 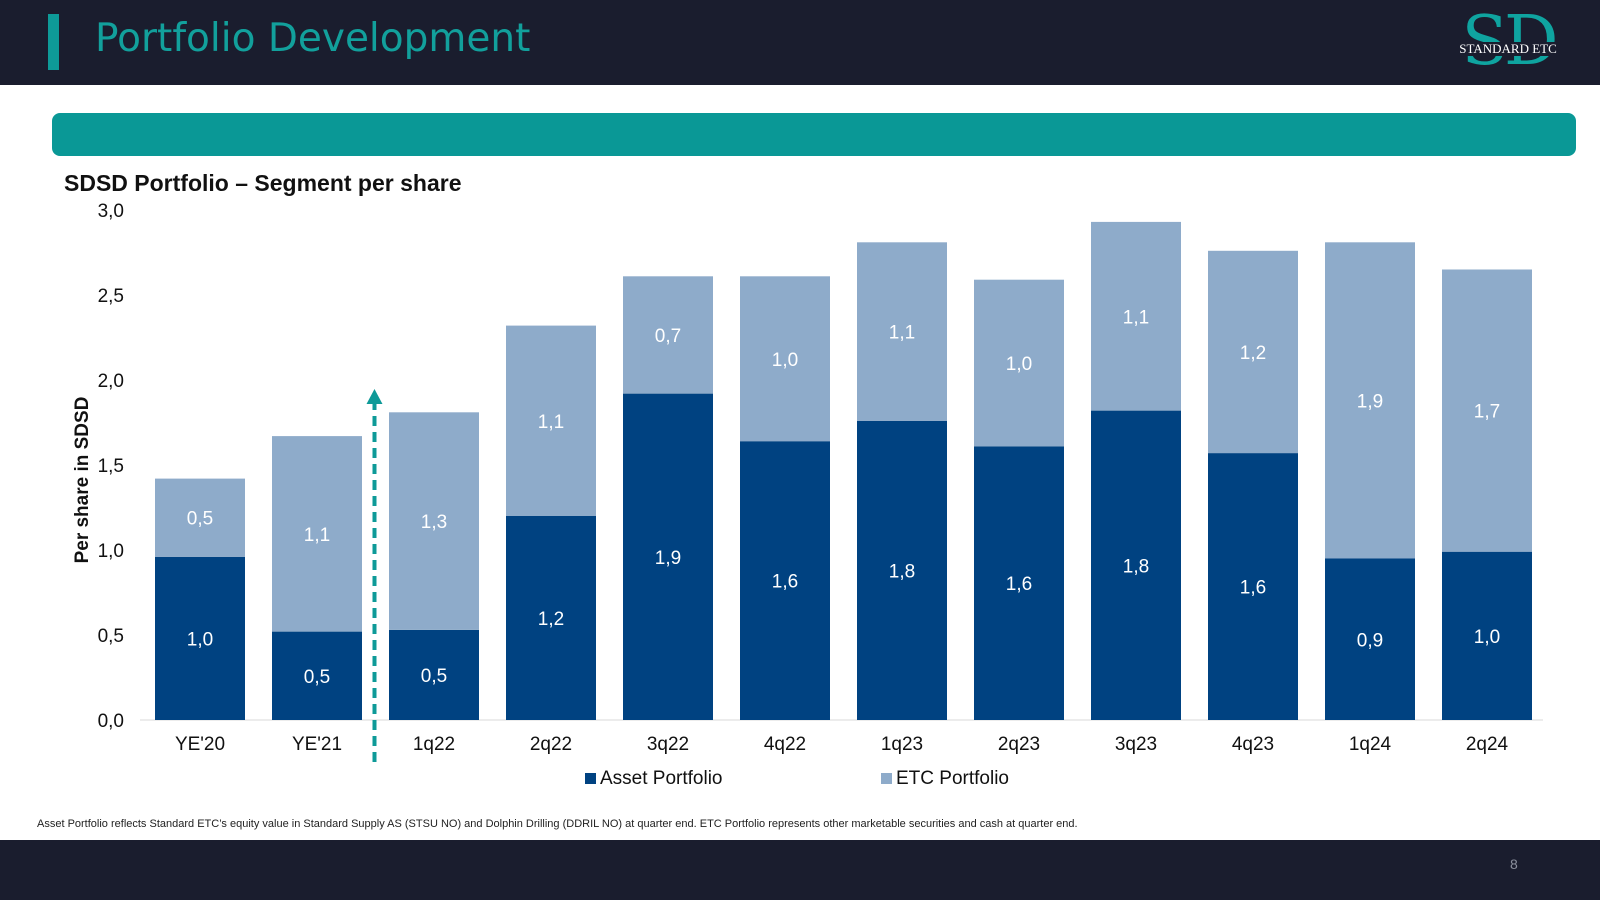 I want to click on data-label-etc: 0,5, so click(x=200, y=519).